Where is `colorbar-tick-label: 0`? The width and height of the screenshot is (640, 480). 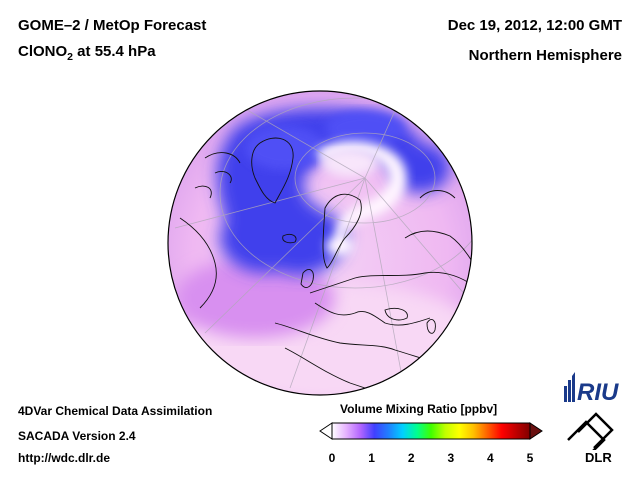
colorbar-tick-label: 0 is located at coordinates (332, 458).